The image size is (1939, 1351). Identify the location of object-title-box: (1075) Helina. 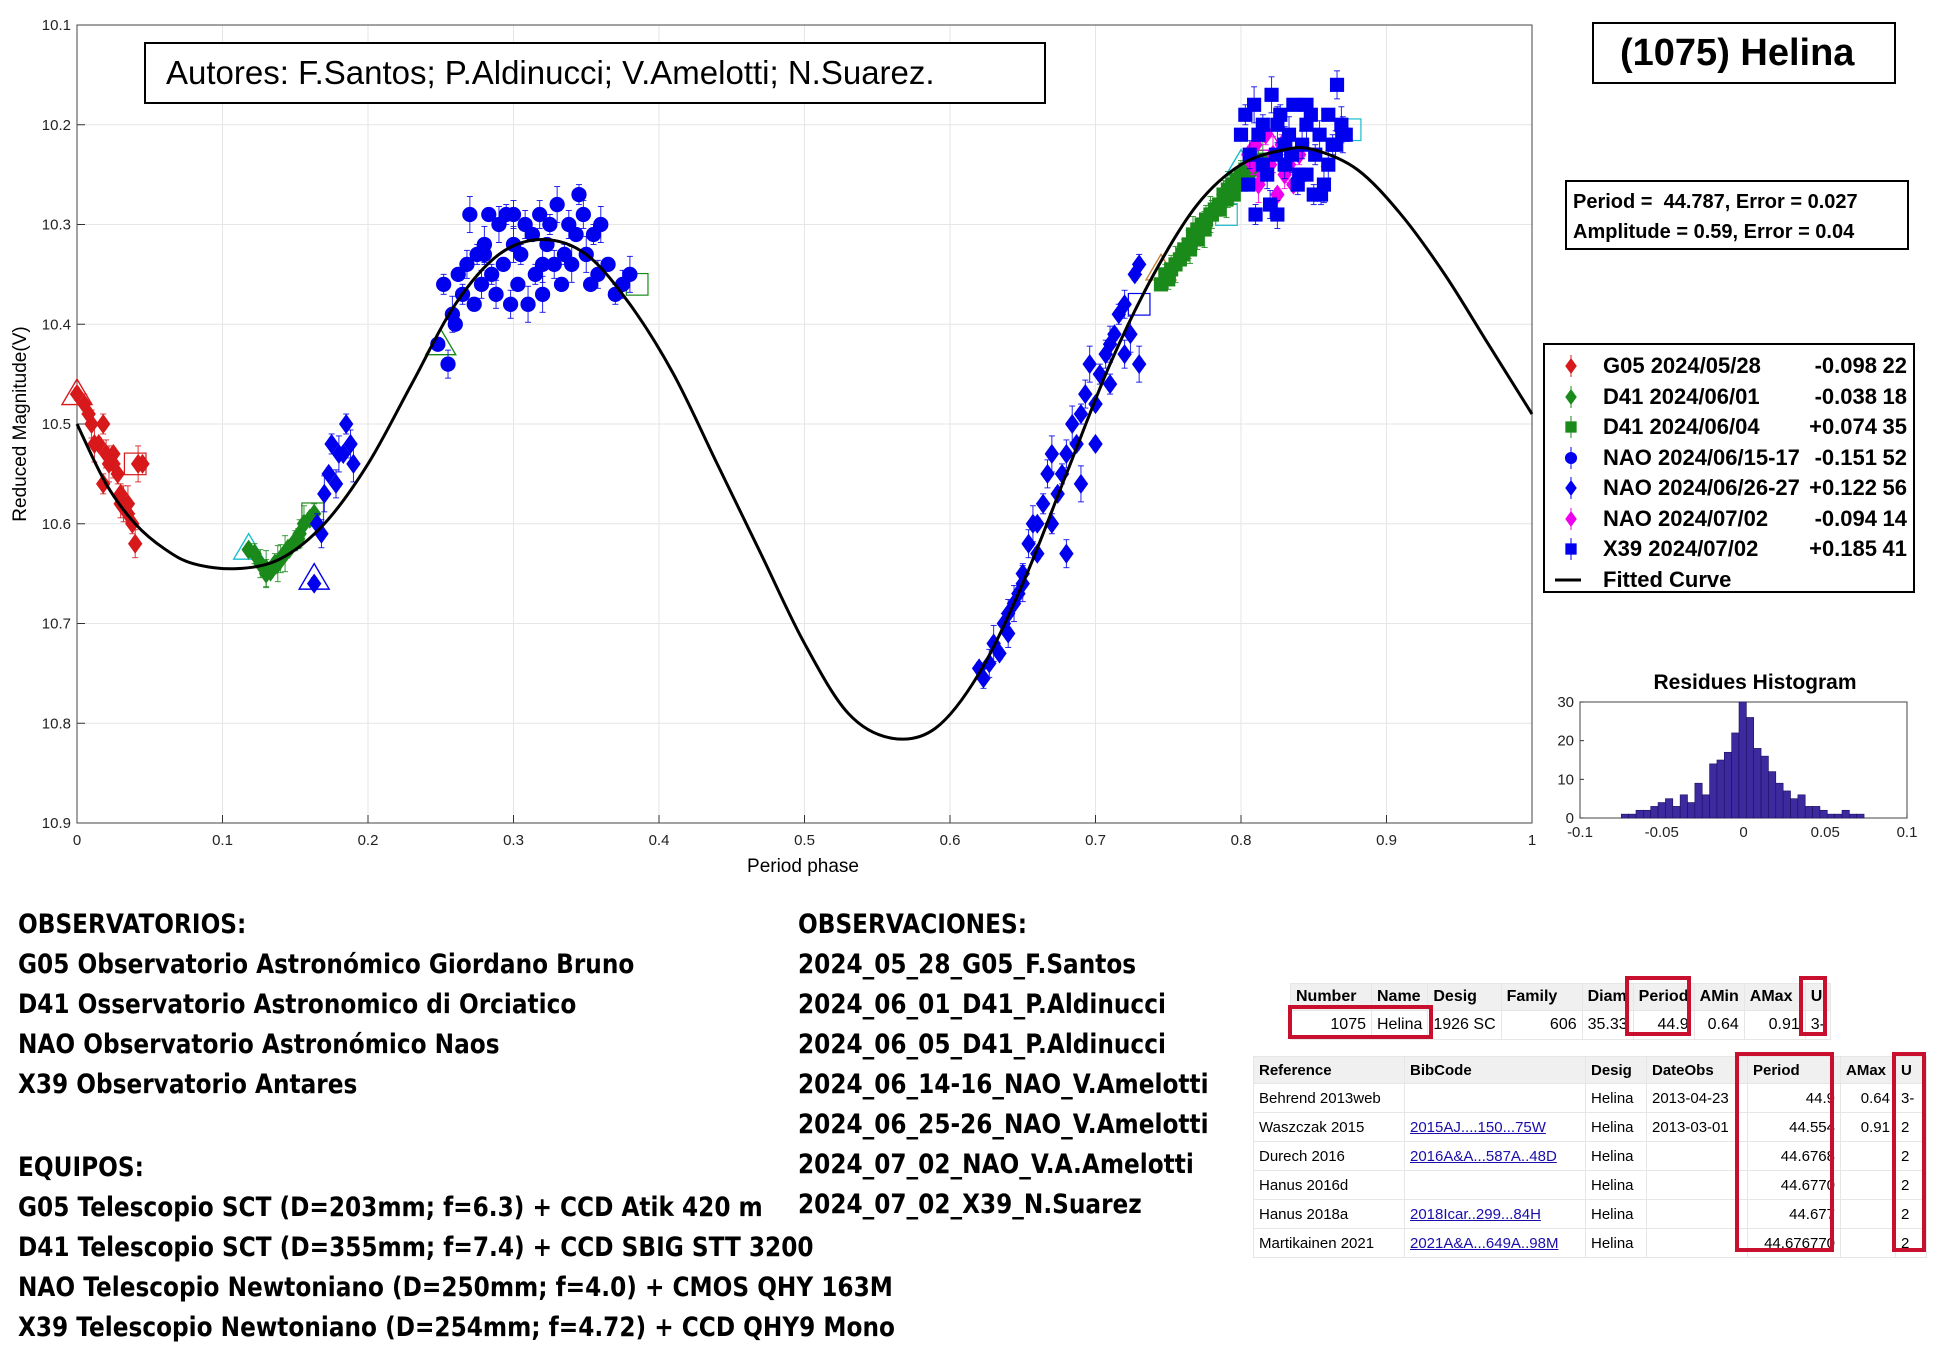
(1744, 53).